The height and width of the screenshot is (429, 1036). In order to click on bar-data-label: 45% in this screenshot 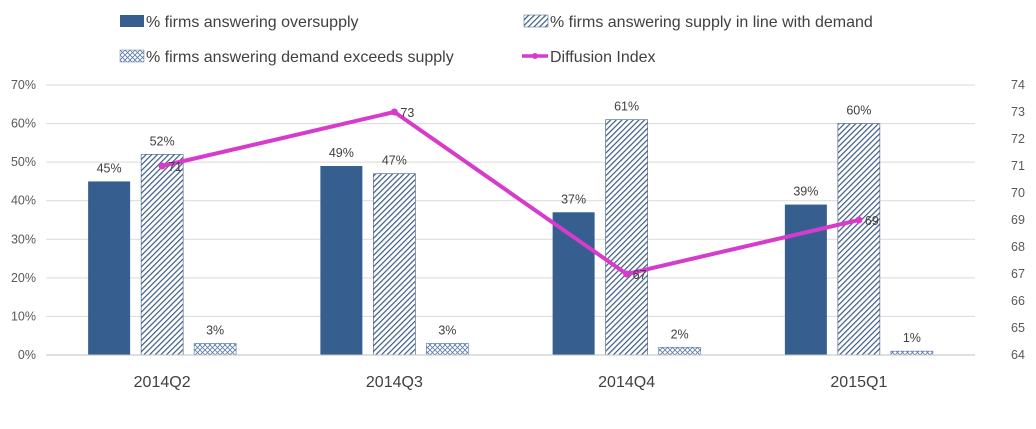, I will do `click(109, 168)`.